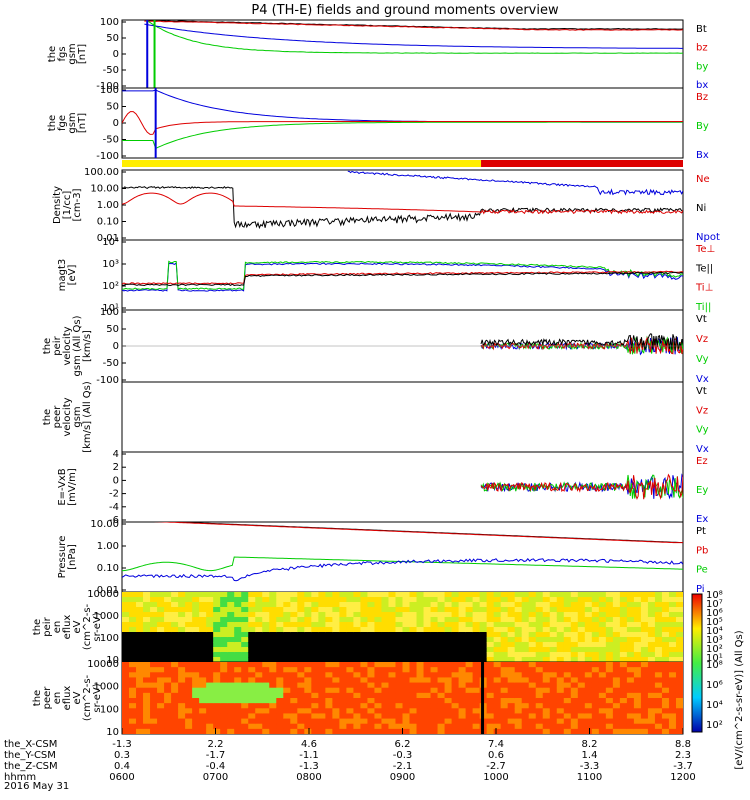 This screenshot has height=800, width=750. Describe the element at coordinates (309, 755) in the screenshot. I see `xtick-label: -1.1` at that location.